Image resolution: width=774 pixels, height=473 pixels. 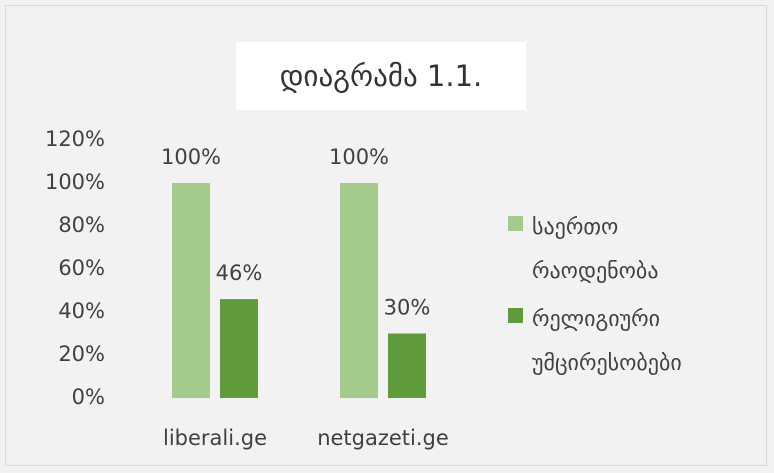 I want to click on x-tick-label: netgazeti.ge, so click(x=383, y=438).